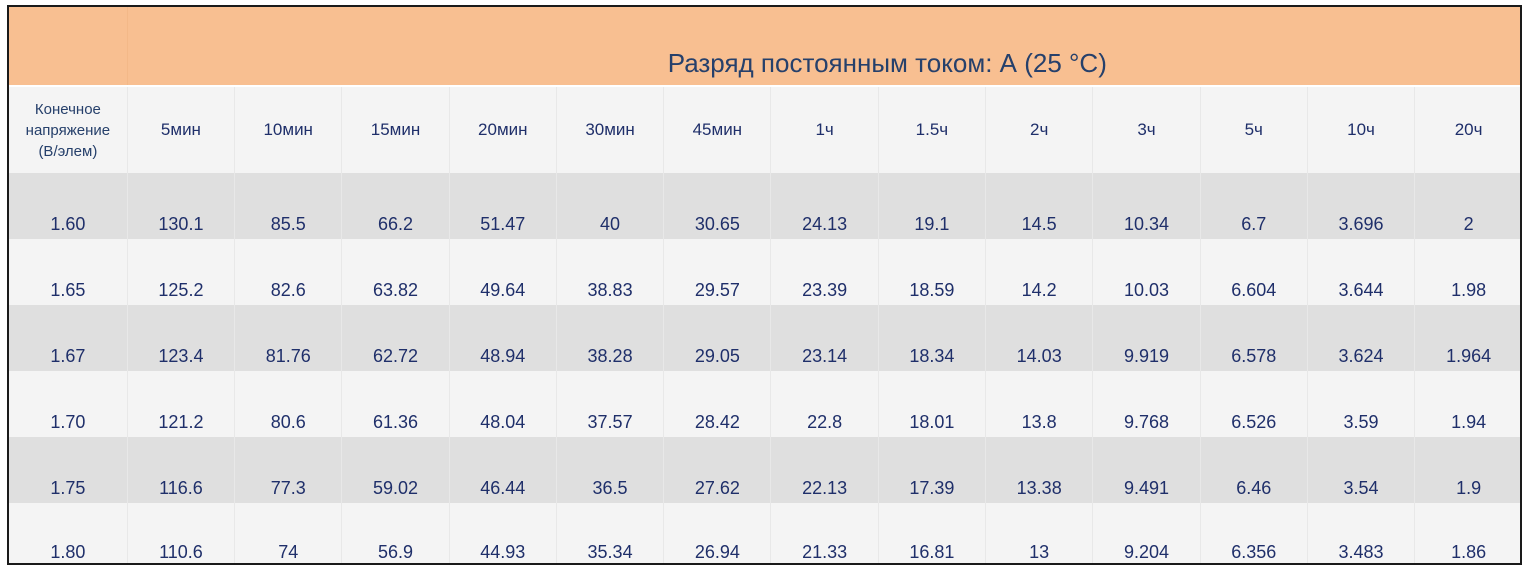 The width and height of the screenshot is (1535, 577). I want to click on current-cell: 18.34, so click(931, 338).